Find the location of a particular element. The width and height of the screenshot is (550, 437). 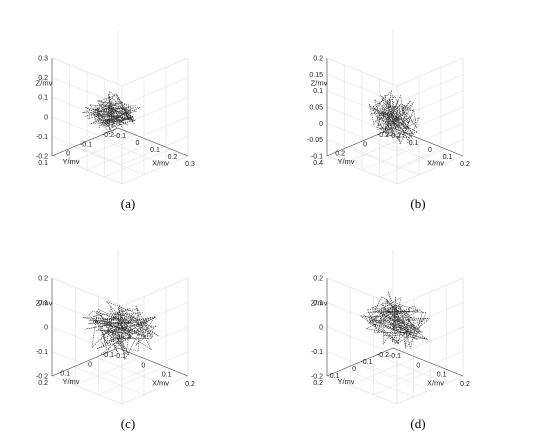

y-tick-label: 0.4 is located at coordinates (318, 163).